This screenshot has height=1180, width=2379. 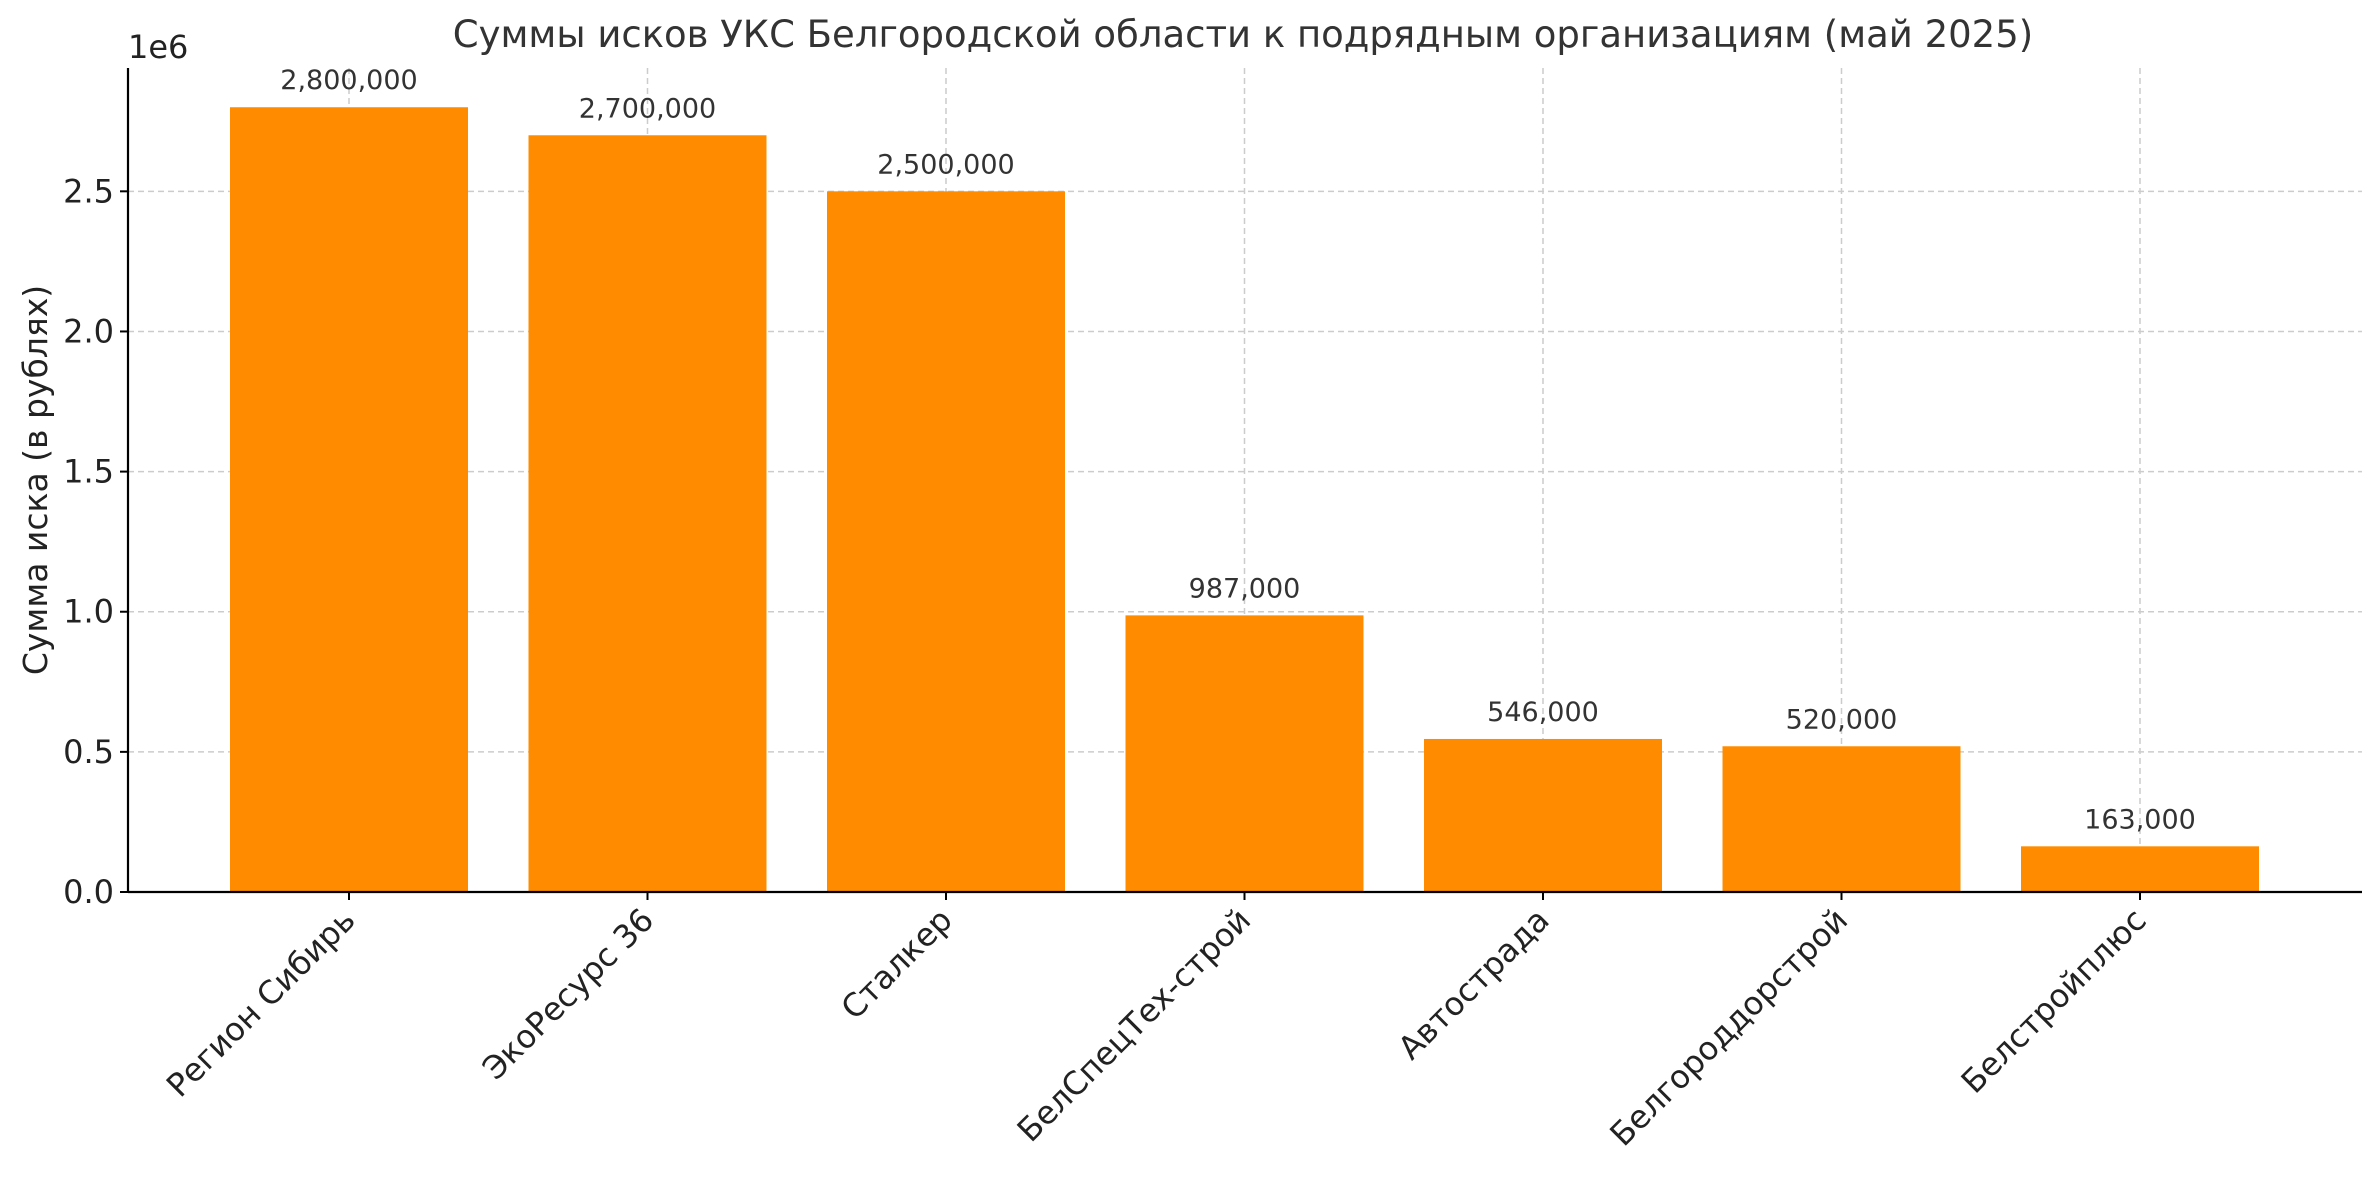 I want to click on y-ticks: 0.0 0.5 1.0 1.5 2.0 2.5, so click(x=95, y=541).